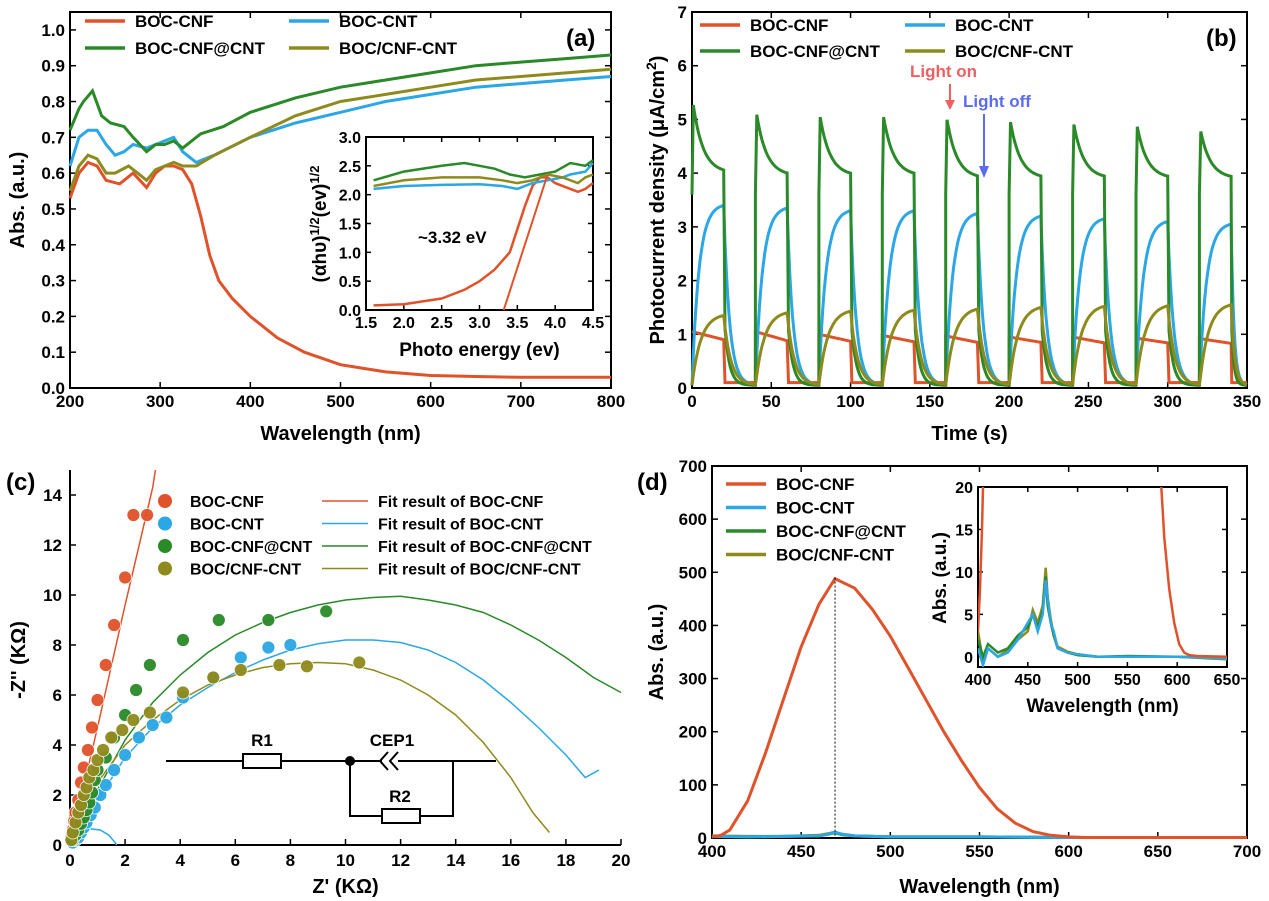 This screenshot has width=1269, height=901. I want to click on resistor-r2, so click(401, 816).